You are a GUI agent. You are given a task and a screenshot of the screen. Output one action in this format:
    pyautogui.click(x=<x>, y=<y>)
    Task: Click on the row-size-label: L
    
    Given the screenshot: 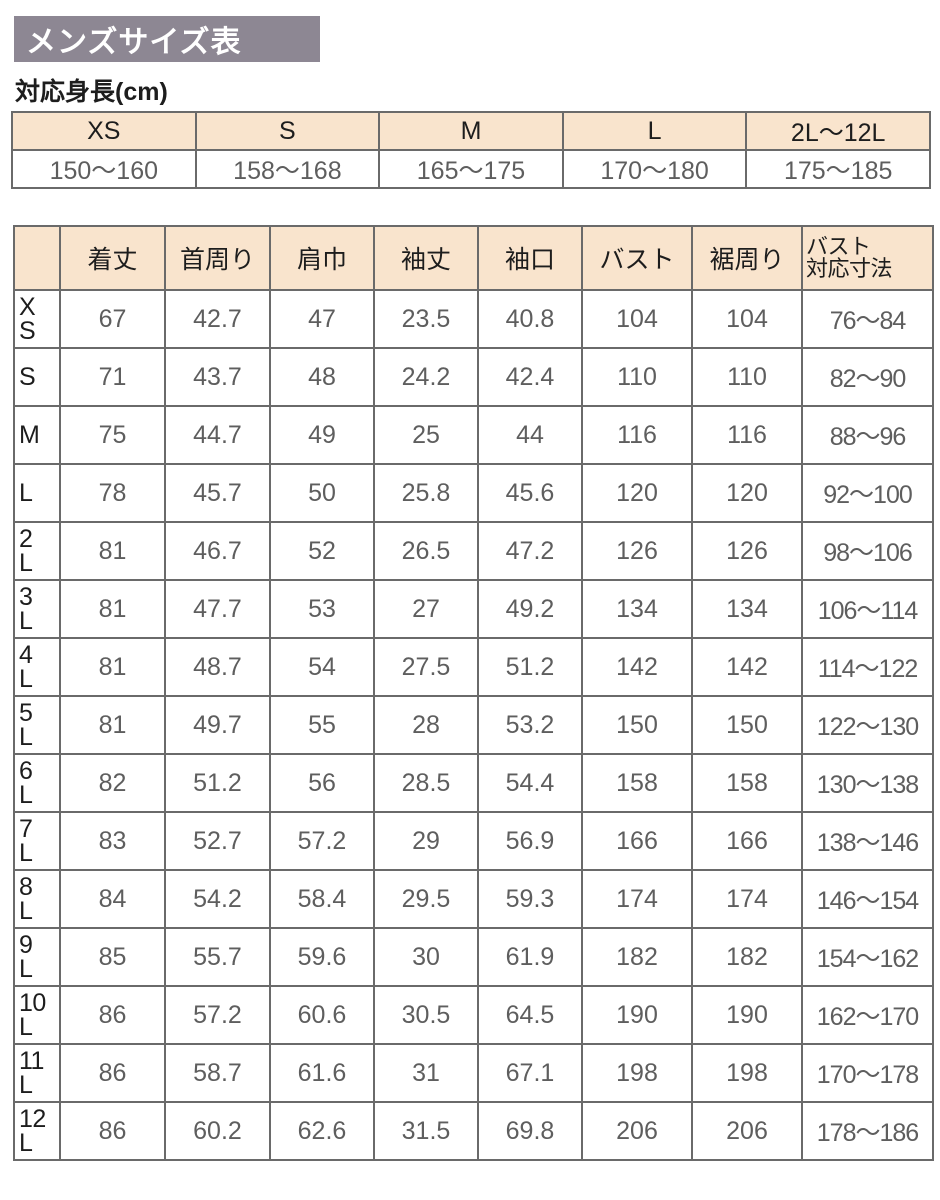 What is the action you would take?
    pyautogui.click(x=37, y=493)
    